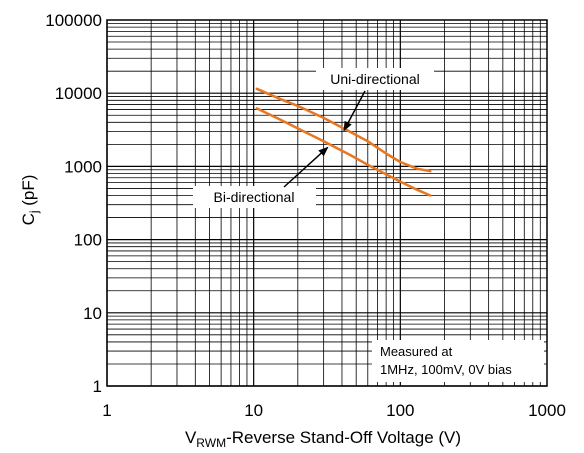 The width and height of the screenshot is (584, 453). Describe the element at coordinates (446, 369) in the screenshot. I see `measurement-note-line: 1MHz, 100mV, 0V bias` at that location.